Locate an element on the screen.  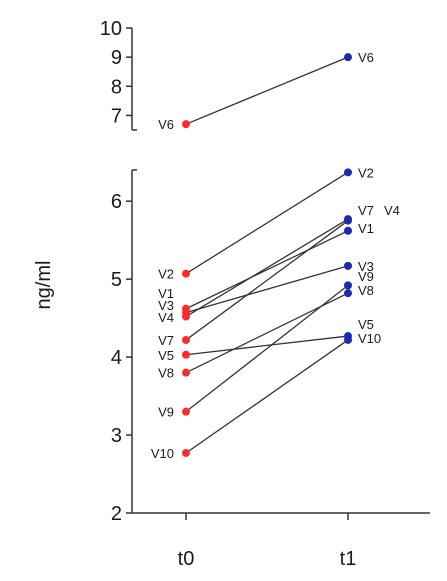
label-t0-v8: V8 is located at coordinates (166, 373).